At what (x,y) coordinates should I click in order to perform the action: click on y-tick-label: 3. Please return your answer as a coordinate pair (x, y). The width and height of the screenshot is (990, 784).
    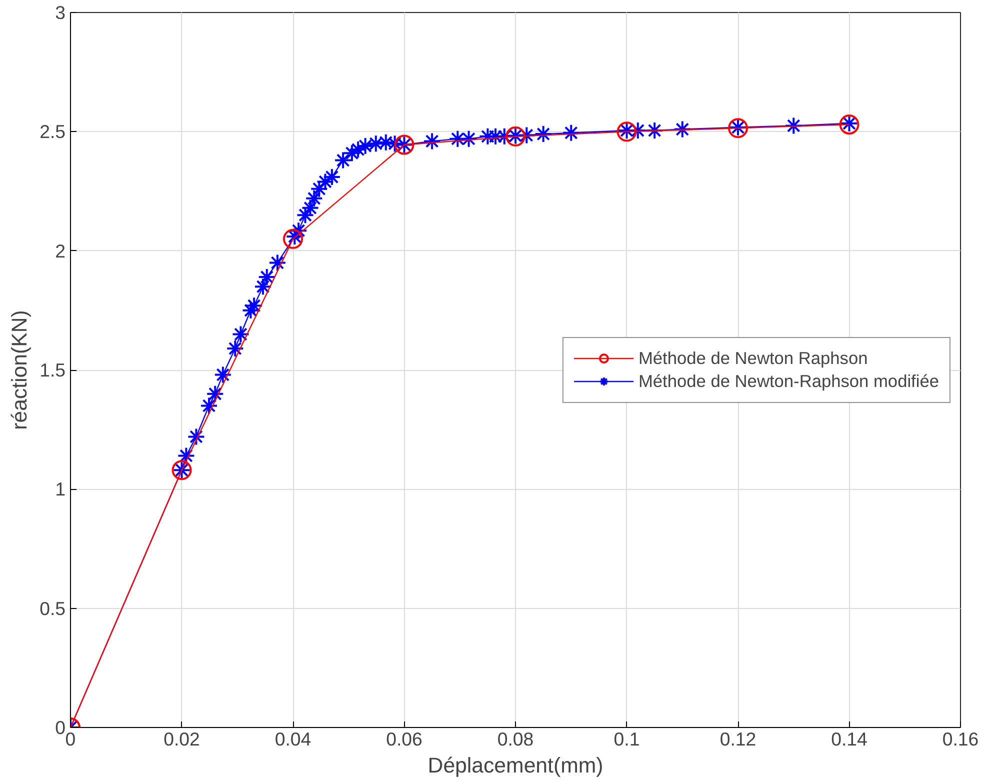
    Looking at the image, I should click on (60, 12).